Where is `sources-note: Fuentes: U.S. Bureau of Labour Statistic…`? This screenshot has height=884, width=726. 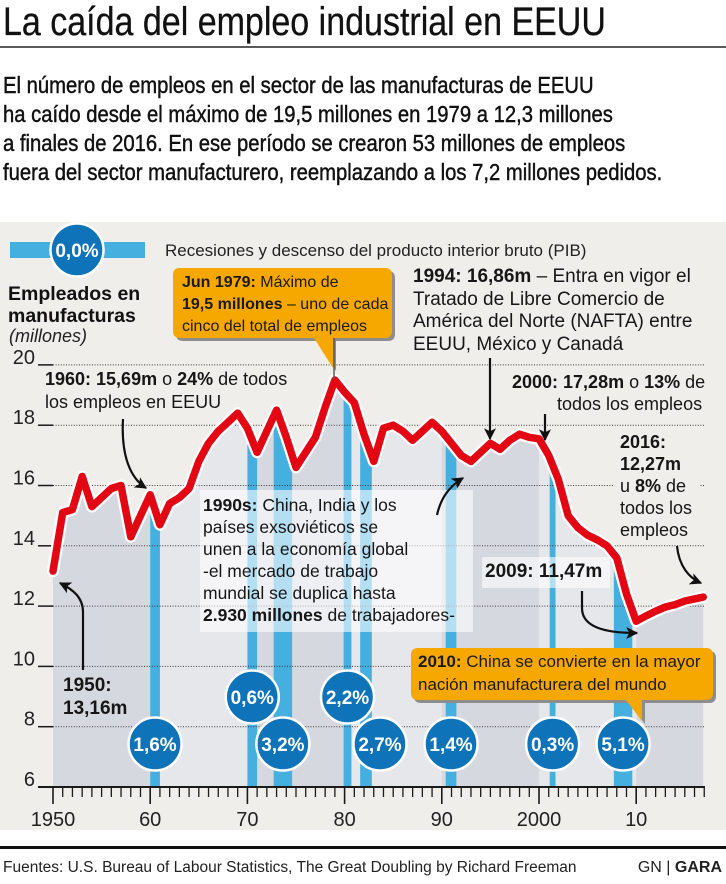 sources-note: Fuentes: U.S. Bureau of Labour Statistic… is located at coordinates (290, 867).